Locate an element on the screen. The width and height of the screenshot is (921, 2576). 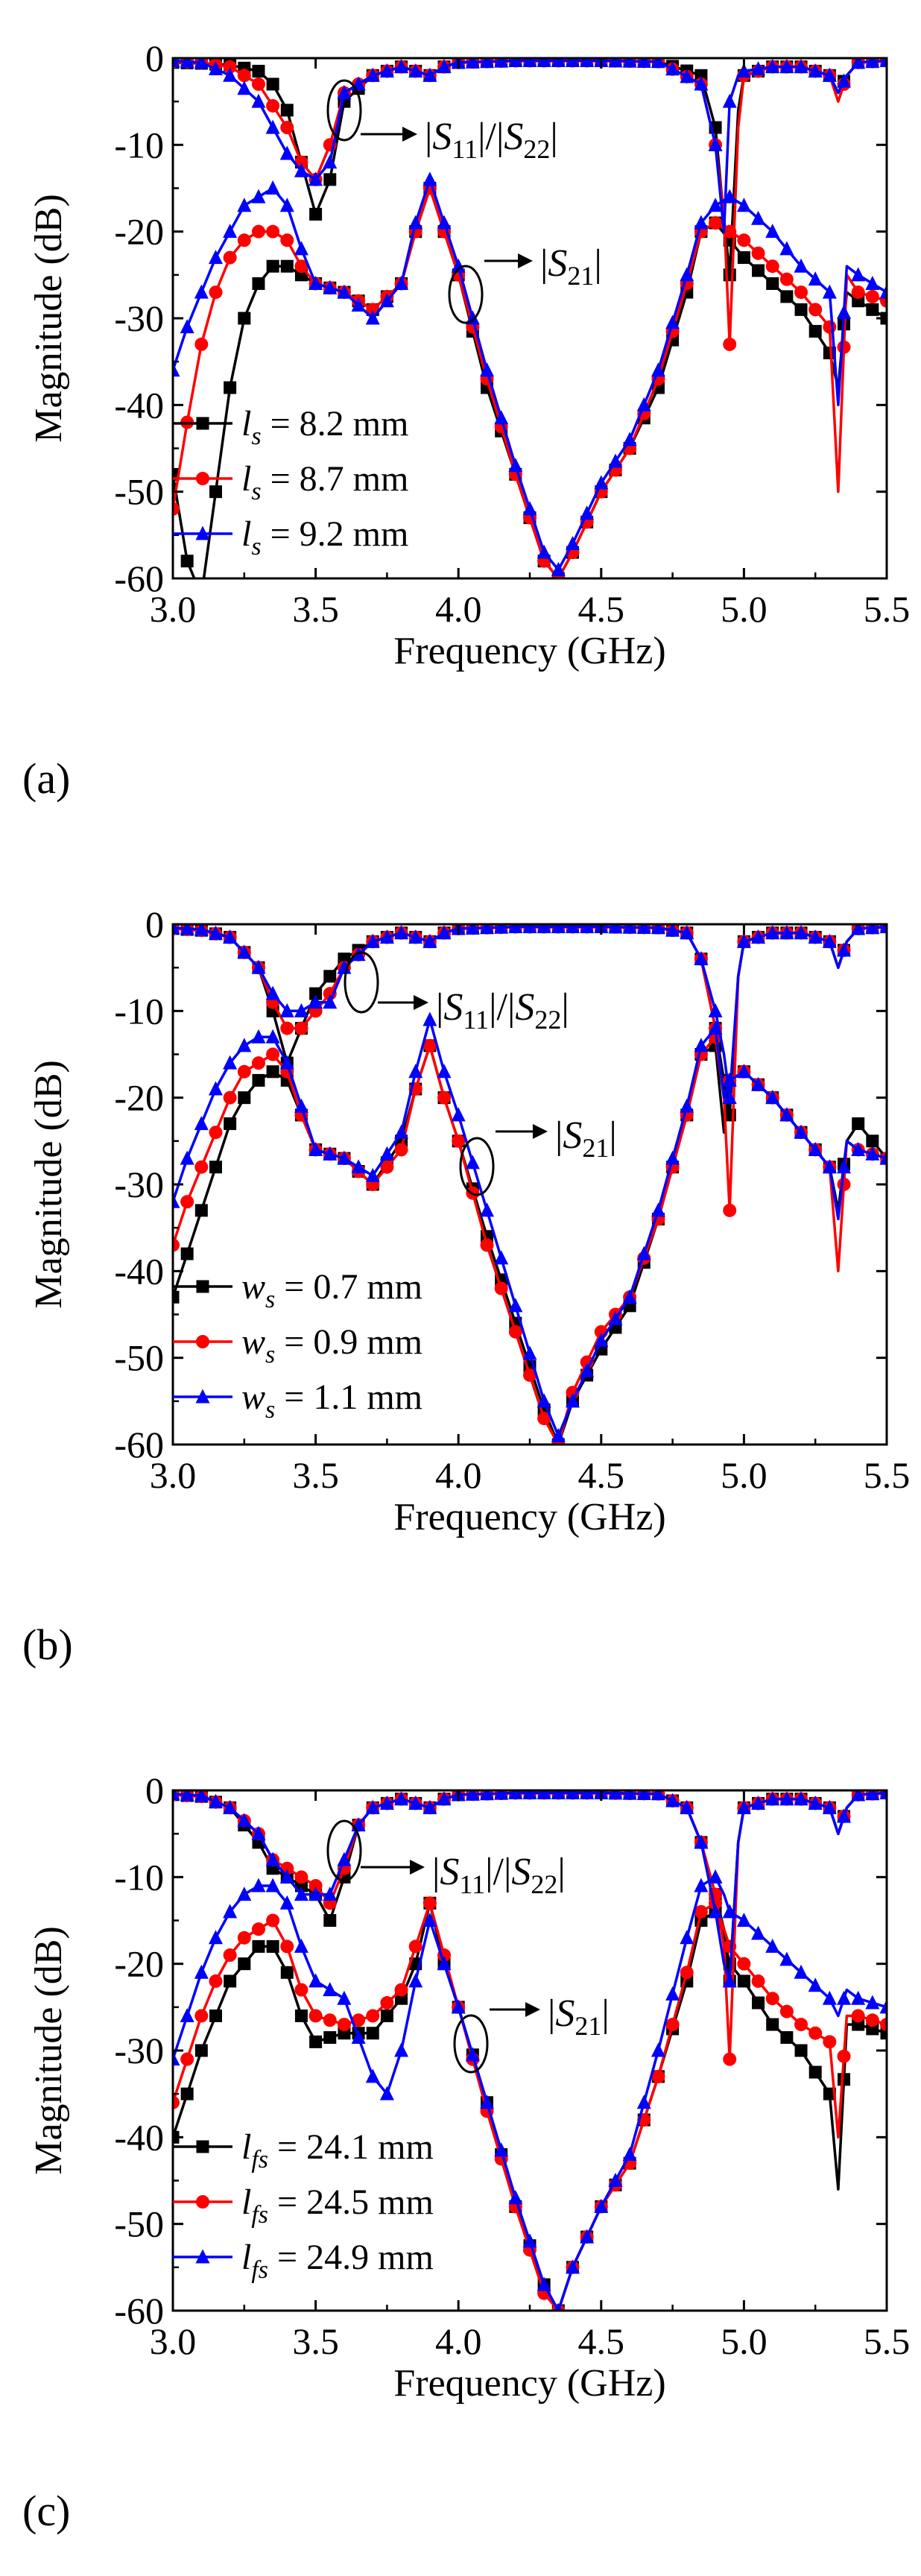
s21-annotation: |S21| is located at coordinates (586, 1138).